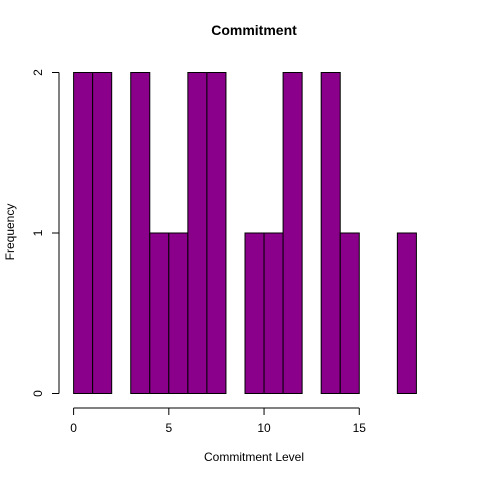  Describe the element at coordinates (10, 232) in the screenshot. I see `y-axis-label: Frequency` at that location.